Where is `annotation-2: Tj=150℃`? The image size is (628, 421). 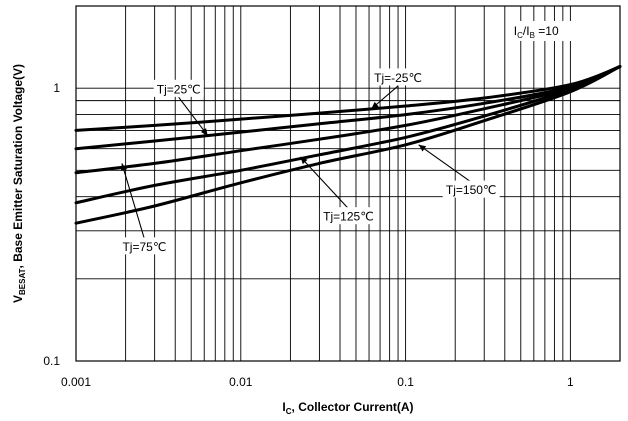
annotation-2: Tj=150℃ is located at coordinates (459, 171).